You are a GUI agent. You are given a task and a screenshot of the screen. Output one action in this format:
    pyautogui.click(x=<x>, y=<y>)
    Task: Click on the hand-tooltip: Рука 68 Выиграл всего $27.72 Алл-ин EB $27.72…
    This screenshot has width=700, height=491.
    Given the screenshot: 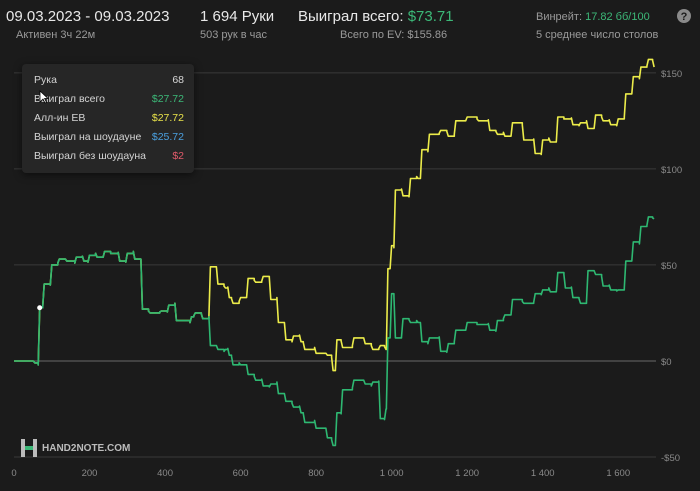 What is the action you would take?
    pyautogui.click(x=108, y=118)
    